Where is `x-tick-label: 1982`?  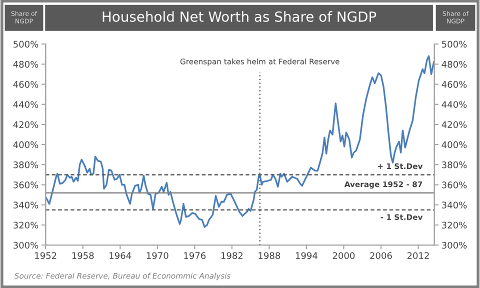
x-tick-label: 1982 is located at coordinates (232, 256).